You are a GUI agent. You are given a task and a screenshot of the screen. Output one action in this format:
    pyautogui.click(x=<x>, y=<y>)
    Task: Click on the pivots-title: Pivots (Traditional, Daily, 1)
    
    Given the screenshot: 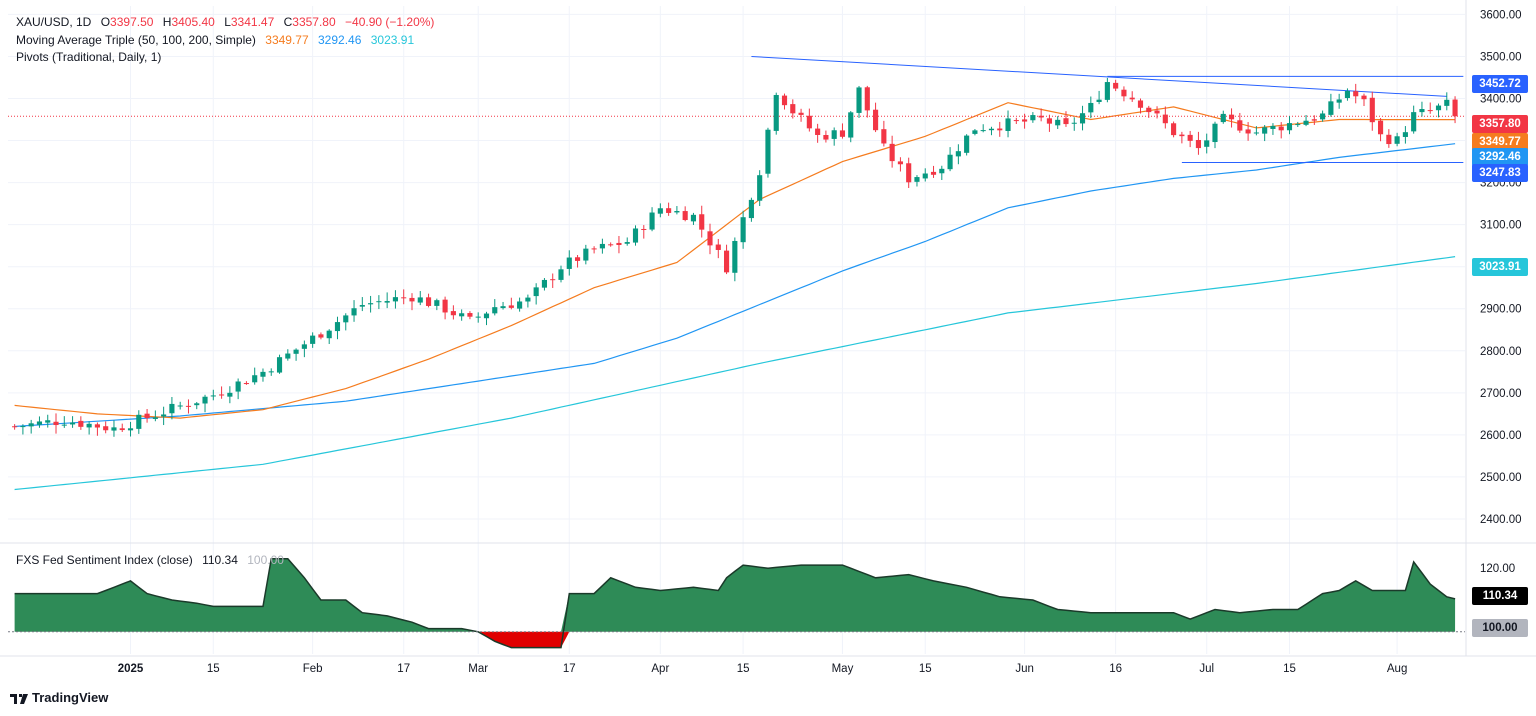 What is the action you would take?
    pyautogui.click(x=89, y=57)
    